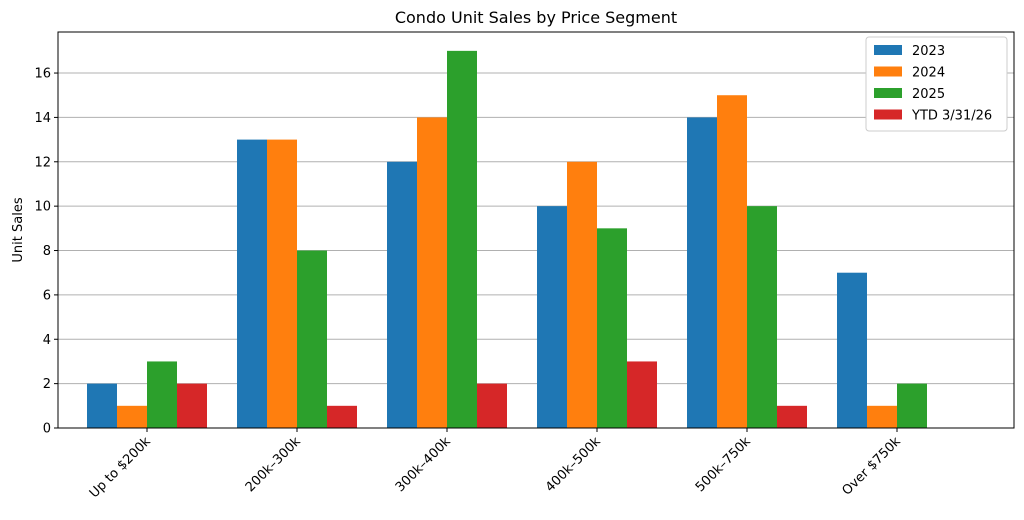 This screenshot has width=1024, height=520. I want to click on legend-box, so click(936, 84).